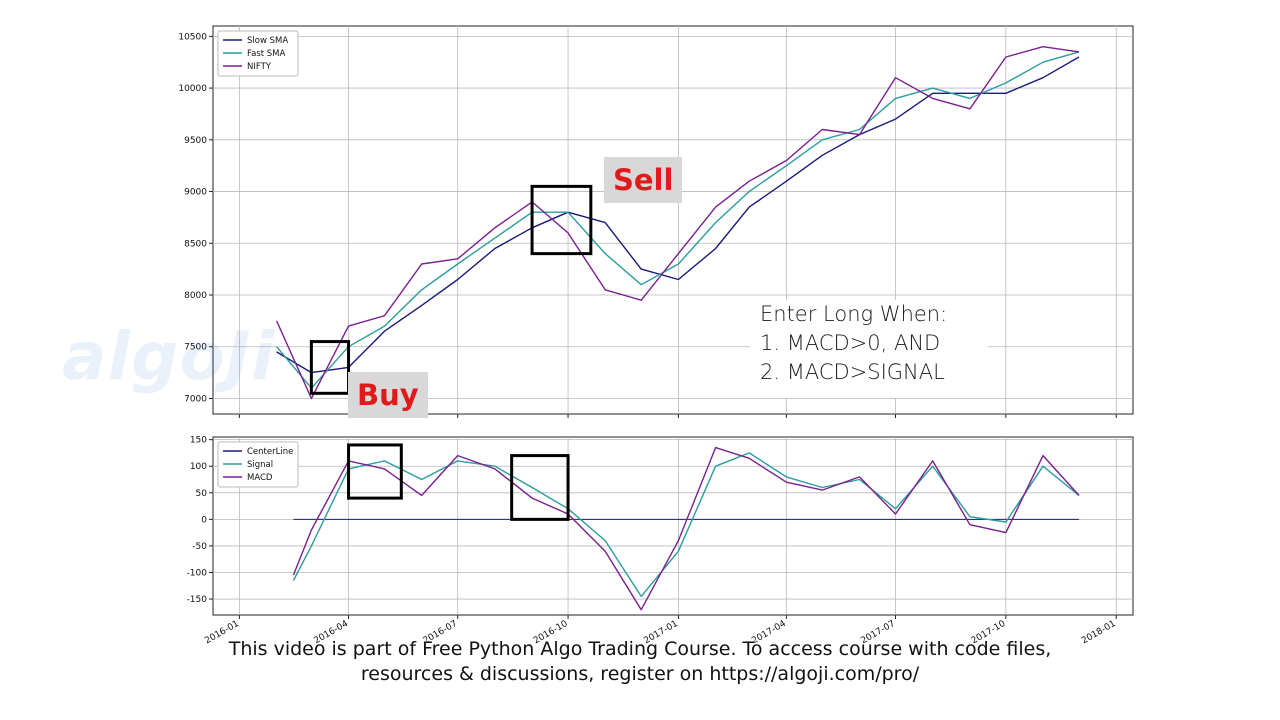 The width and height of the screenshot is (1280, 720). Describe the element at coordinates (197, 600) in the screenshot. I see `y-tick-label: -150` at that location.